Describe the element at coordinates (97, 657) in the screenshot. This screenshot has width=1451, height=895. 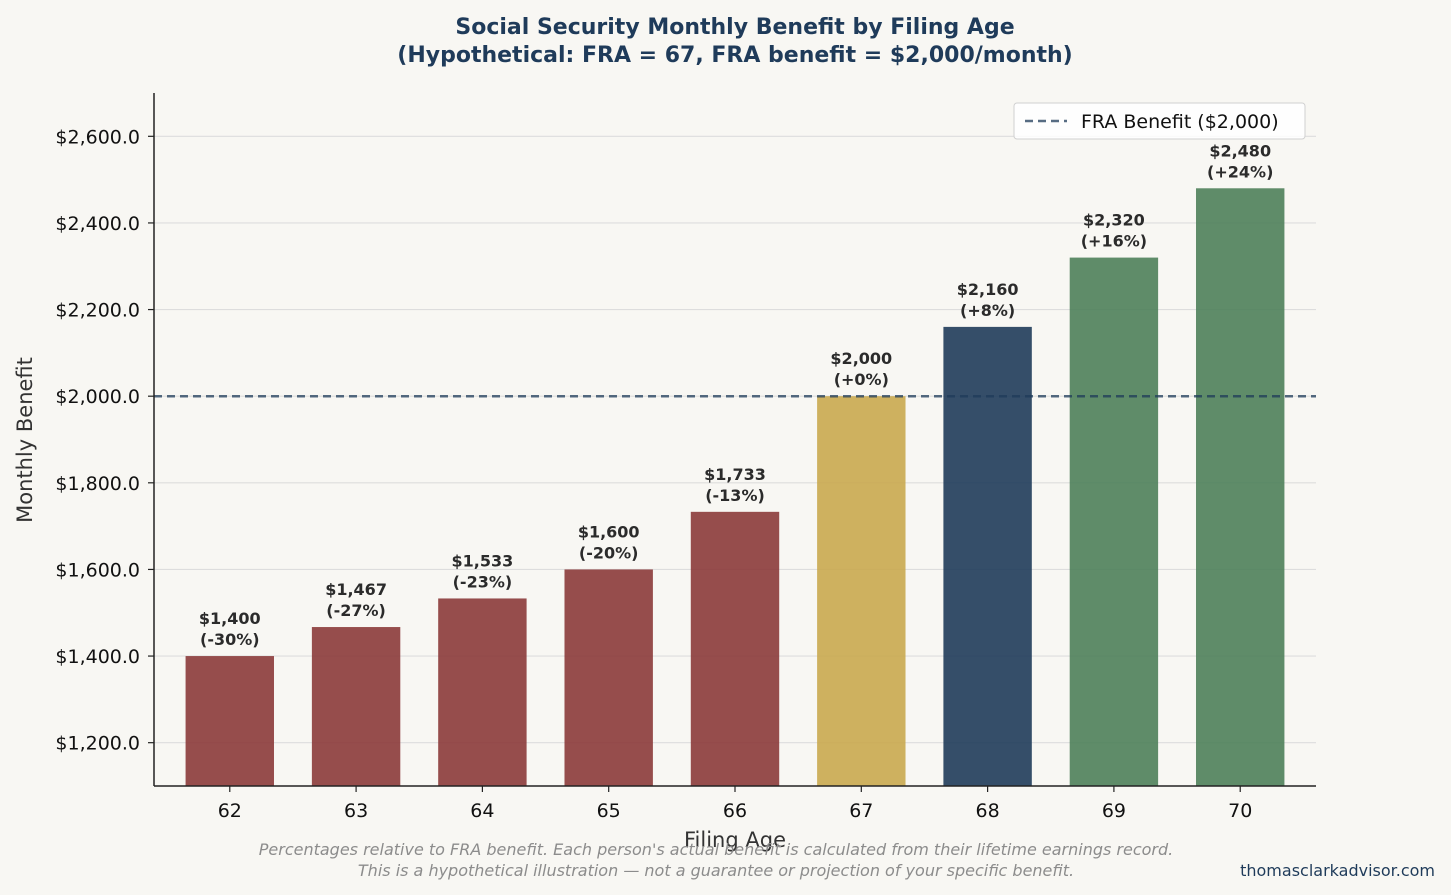
I see `y-tick-label: $1,400.0` at that location.